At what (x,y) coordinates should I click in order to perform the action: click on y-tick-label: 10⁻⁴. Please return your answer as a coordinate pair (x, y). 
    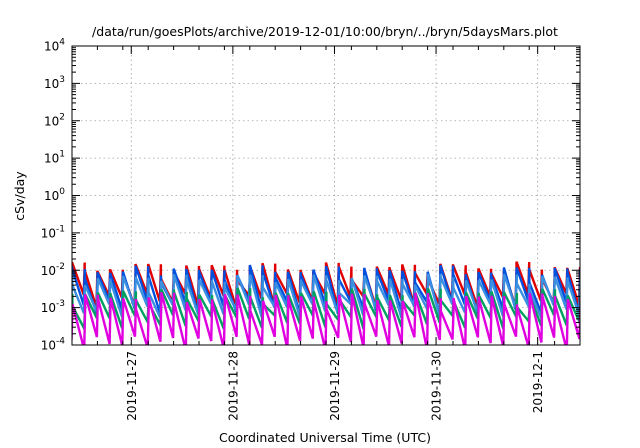
    Looking at the image, I should click on (53, 345).